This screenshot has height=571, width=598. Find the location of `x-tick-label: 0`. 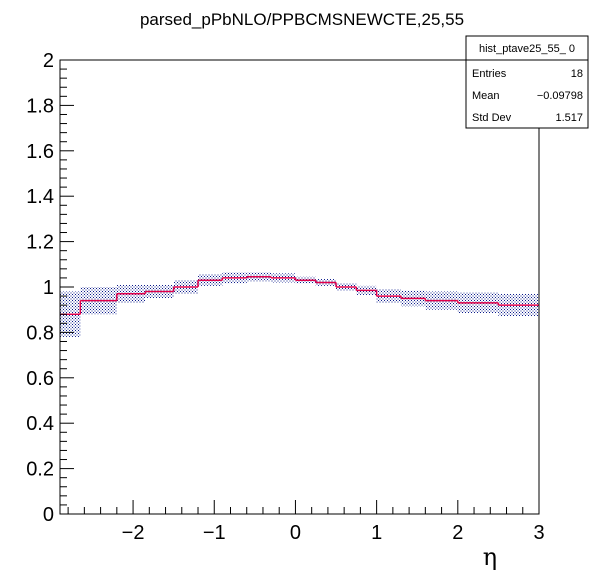

x-tick-label: 0 is located at coordinates (295, 533).